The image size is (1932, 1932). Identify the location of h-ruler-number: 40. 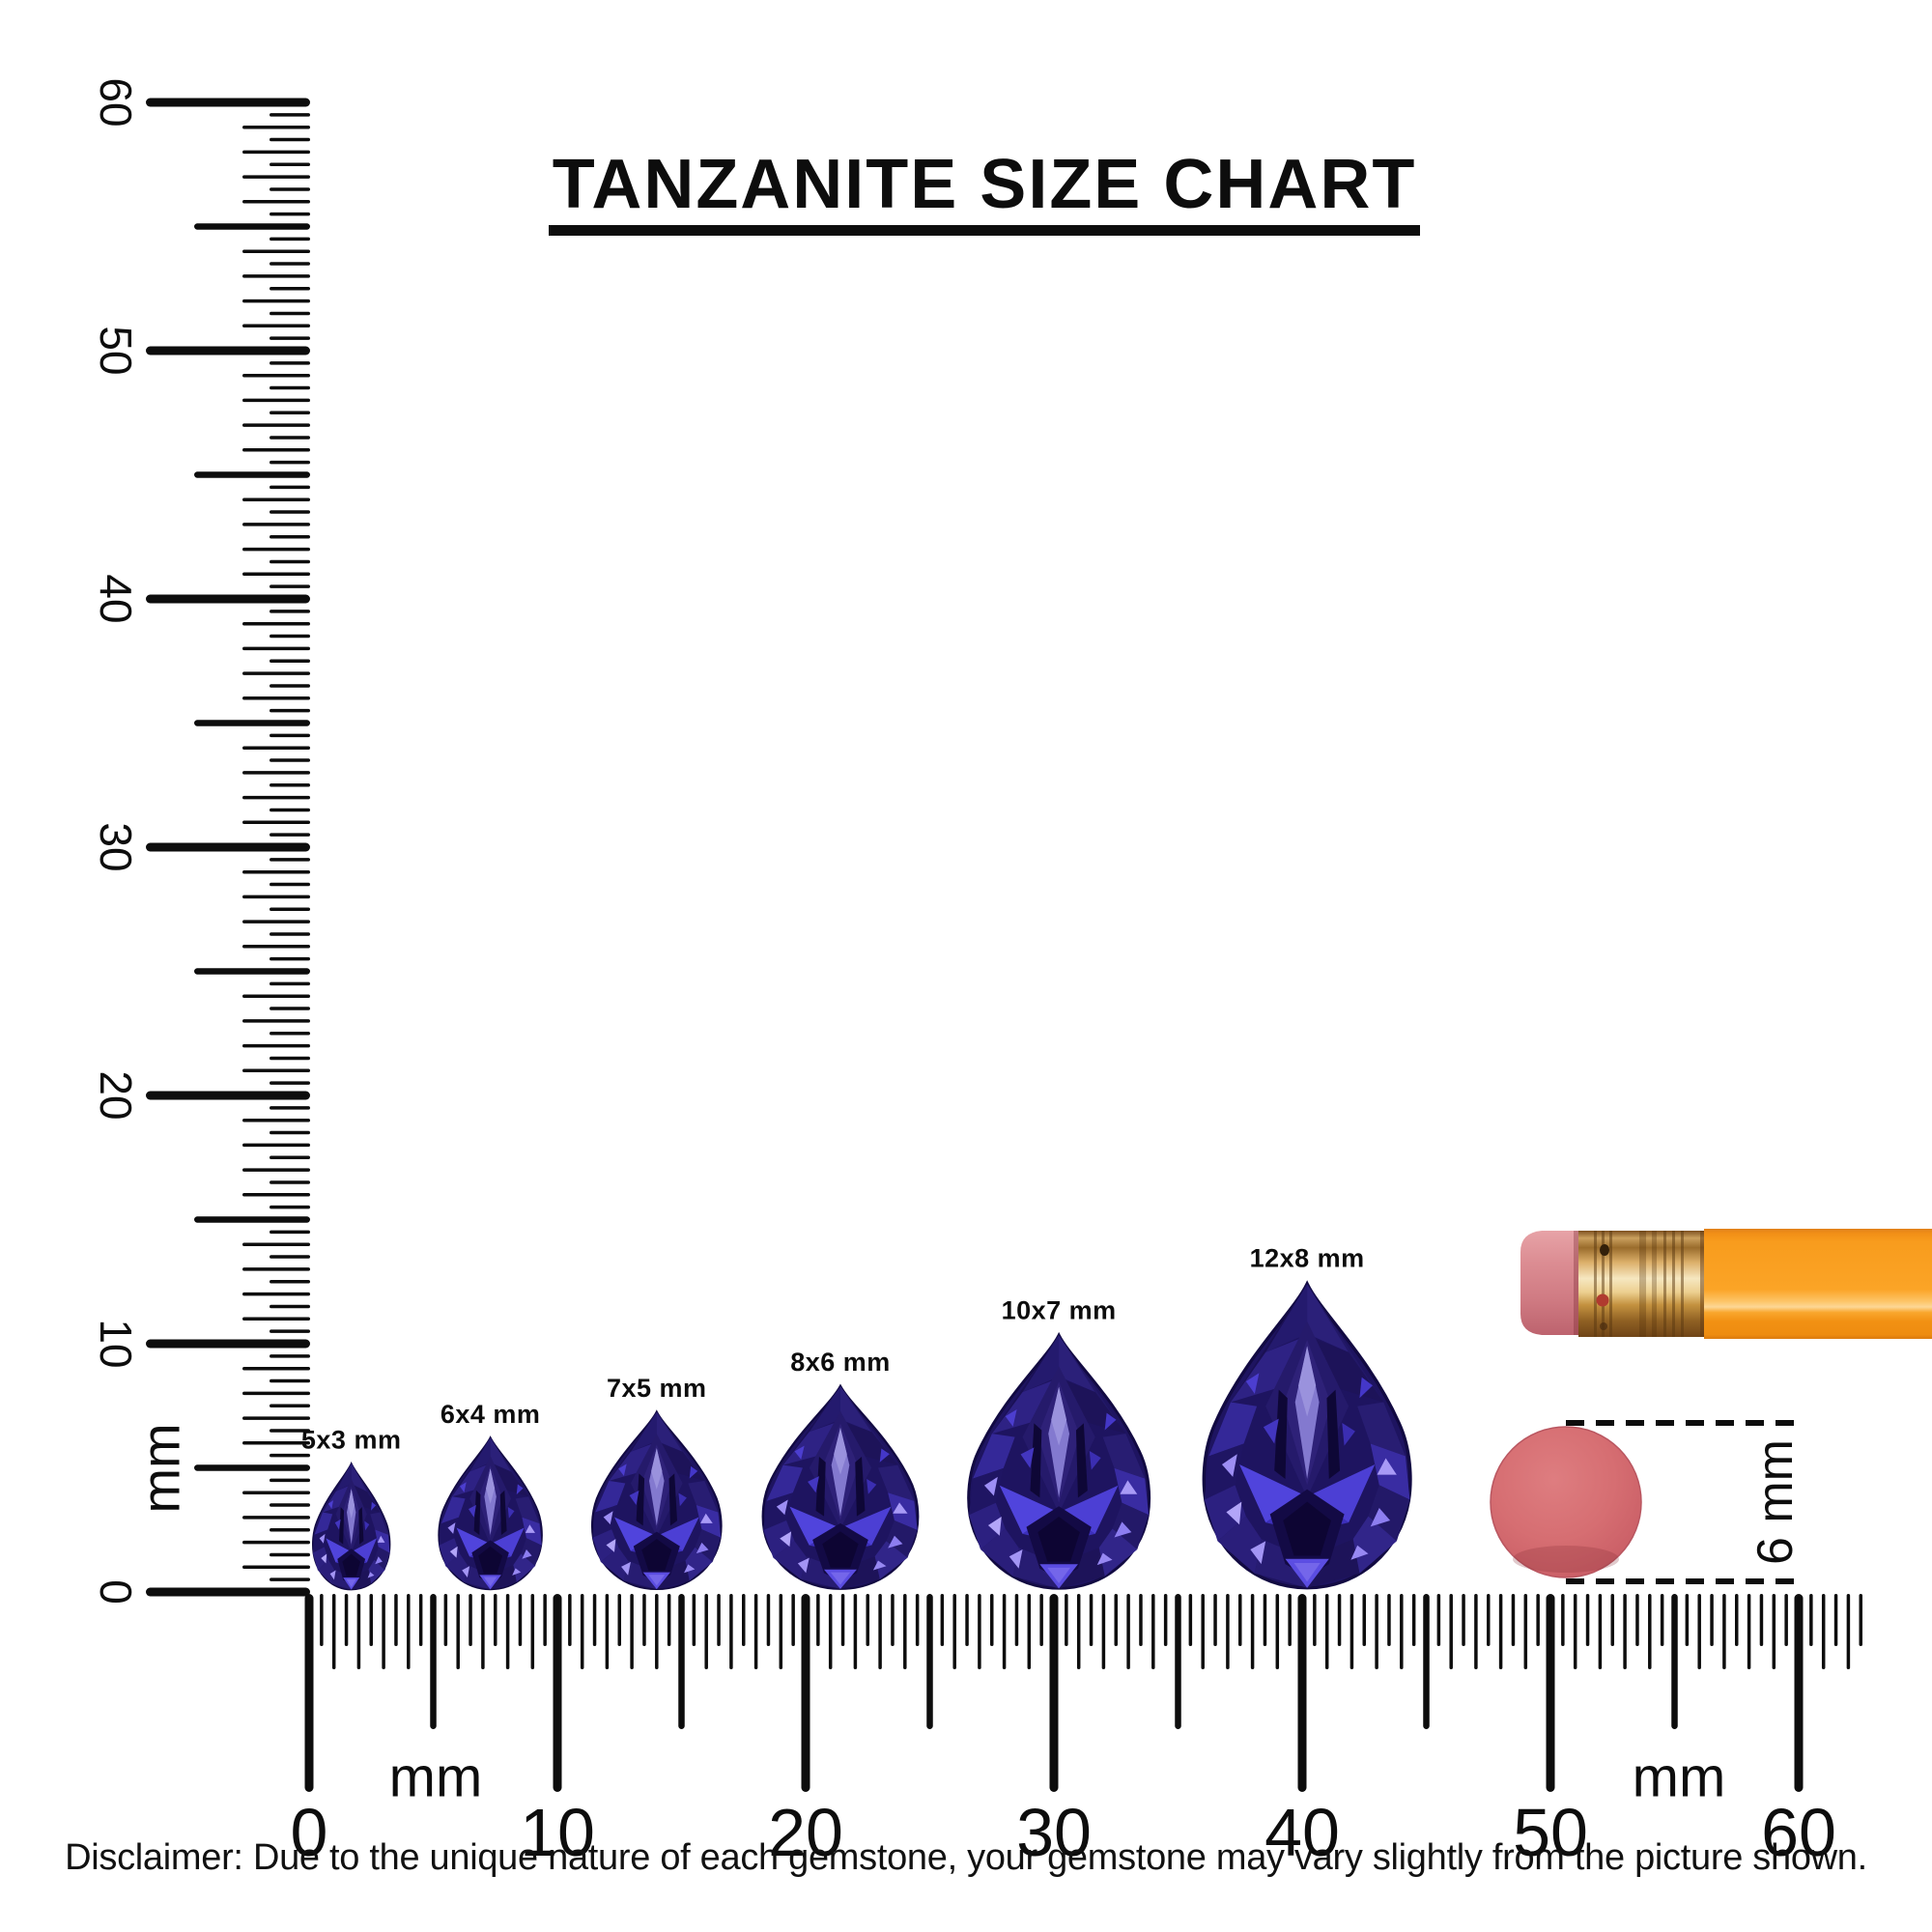
(1302, 1832).